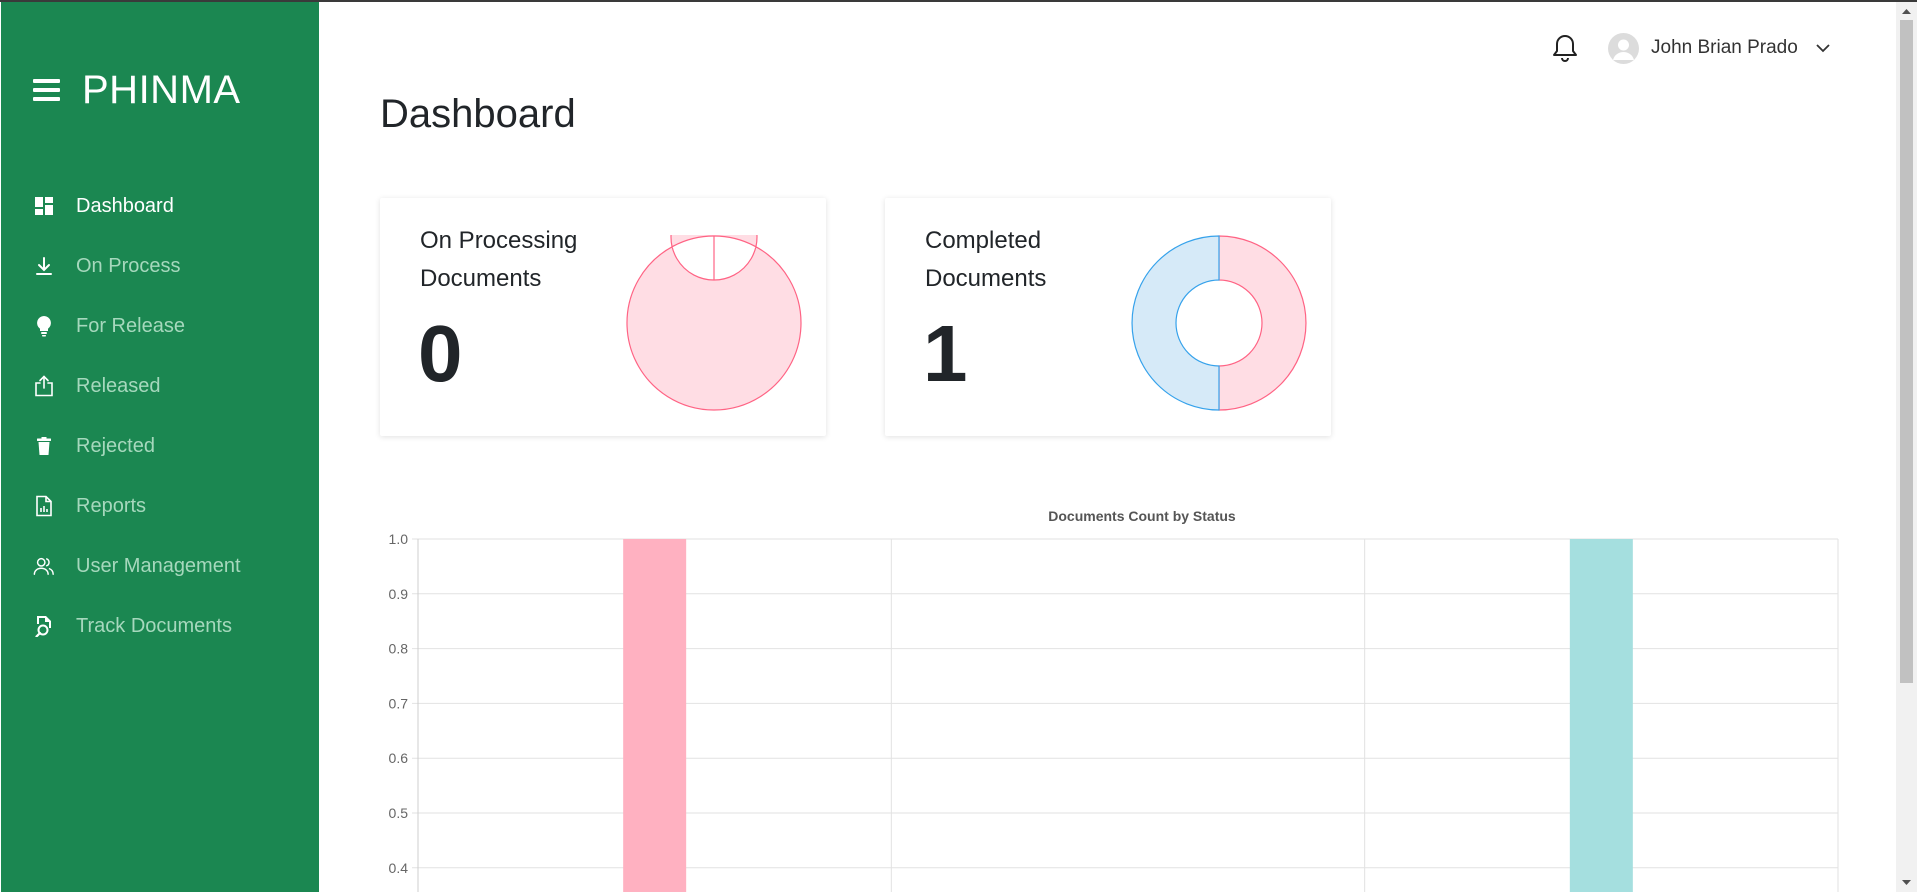 The width and height of the screenshot is (1917, 892). What do you see at coordinates (1623, 48) in the screenshot?
I see `avatar` at bounding box center [1623, 48].